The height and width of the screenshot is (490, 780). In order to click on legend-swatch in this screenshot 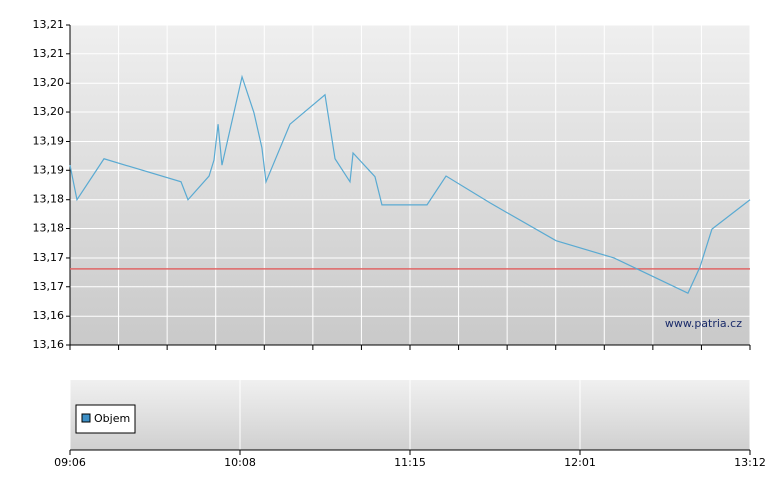, I will do `click(86, 418)`.